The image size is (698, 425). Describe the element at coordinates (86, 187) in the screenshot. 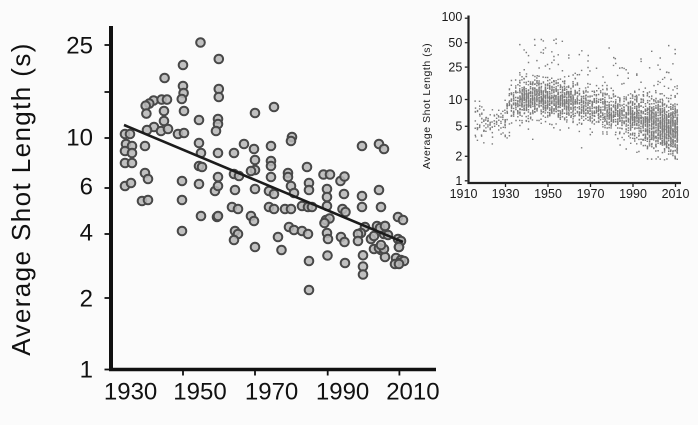

I see `svg-text: 6` at that location.